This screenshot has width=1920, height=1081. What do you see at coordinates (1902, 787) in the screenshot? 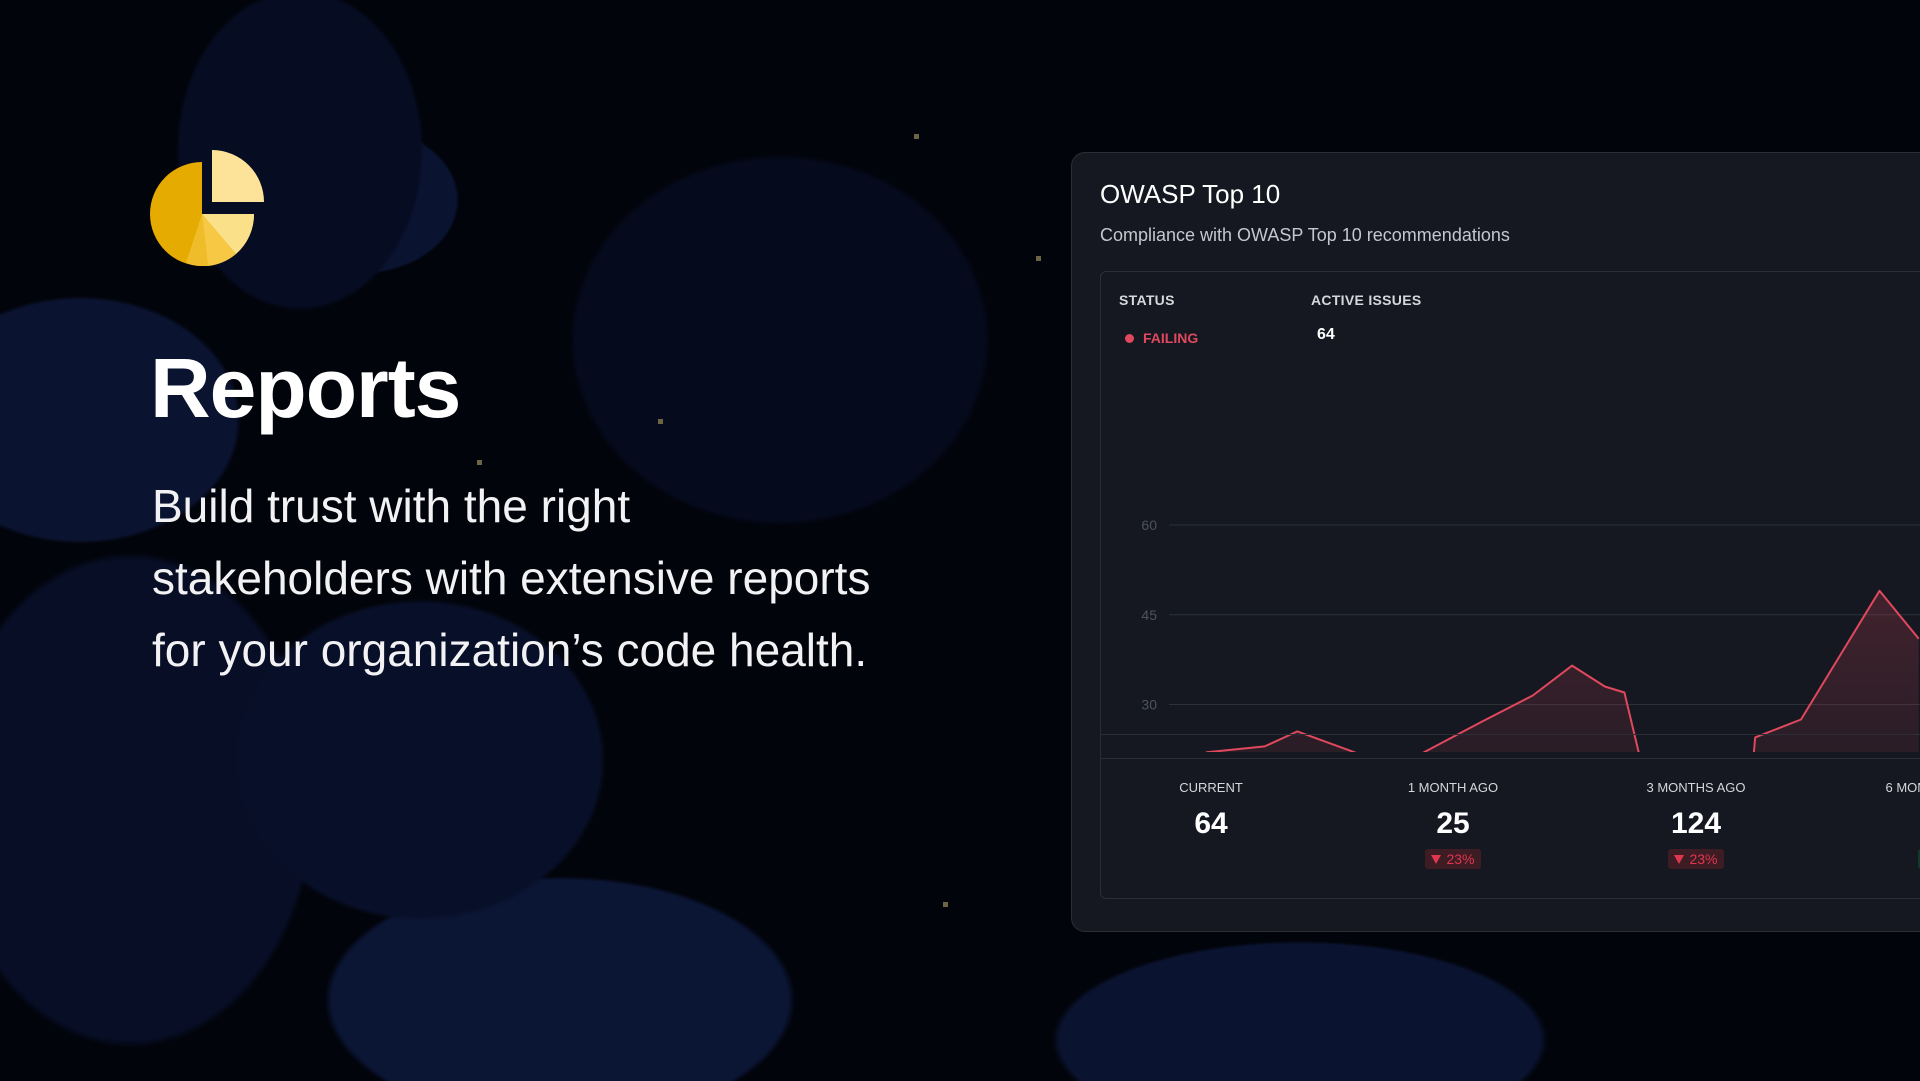
I see `stat-label: 6 MONTHS AGO` at bounding box center [1902, 787].